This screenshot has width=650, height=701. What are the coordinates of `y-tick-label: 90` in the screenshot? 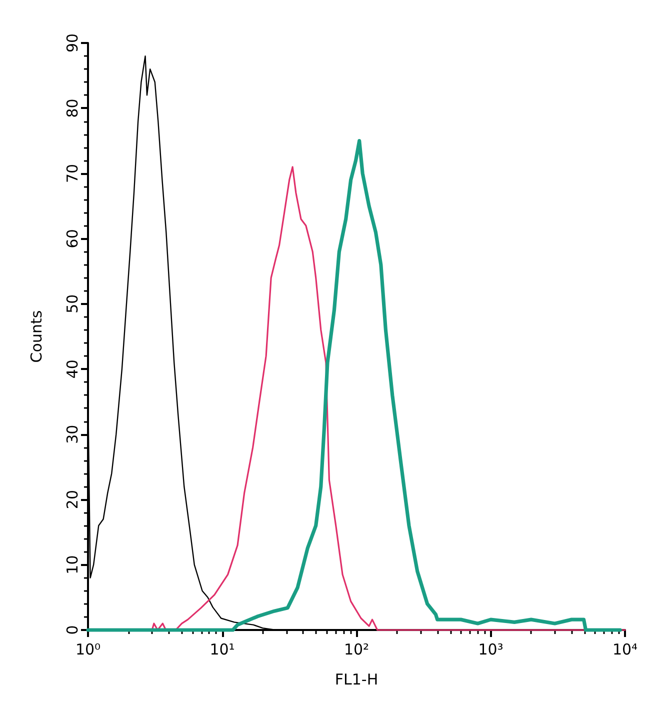 It's located at (73, 43).